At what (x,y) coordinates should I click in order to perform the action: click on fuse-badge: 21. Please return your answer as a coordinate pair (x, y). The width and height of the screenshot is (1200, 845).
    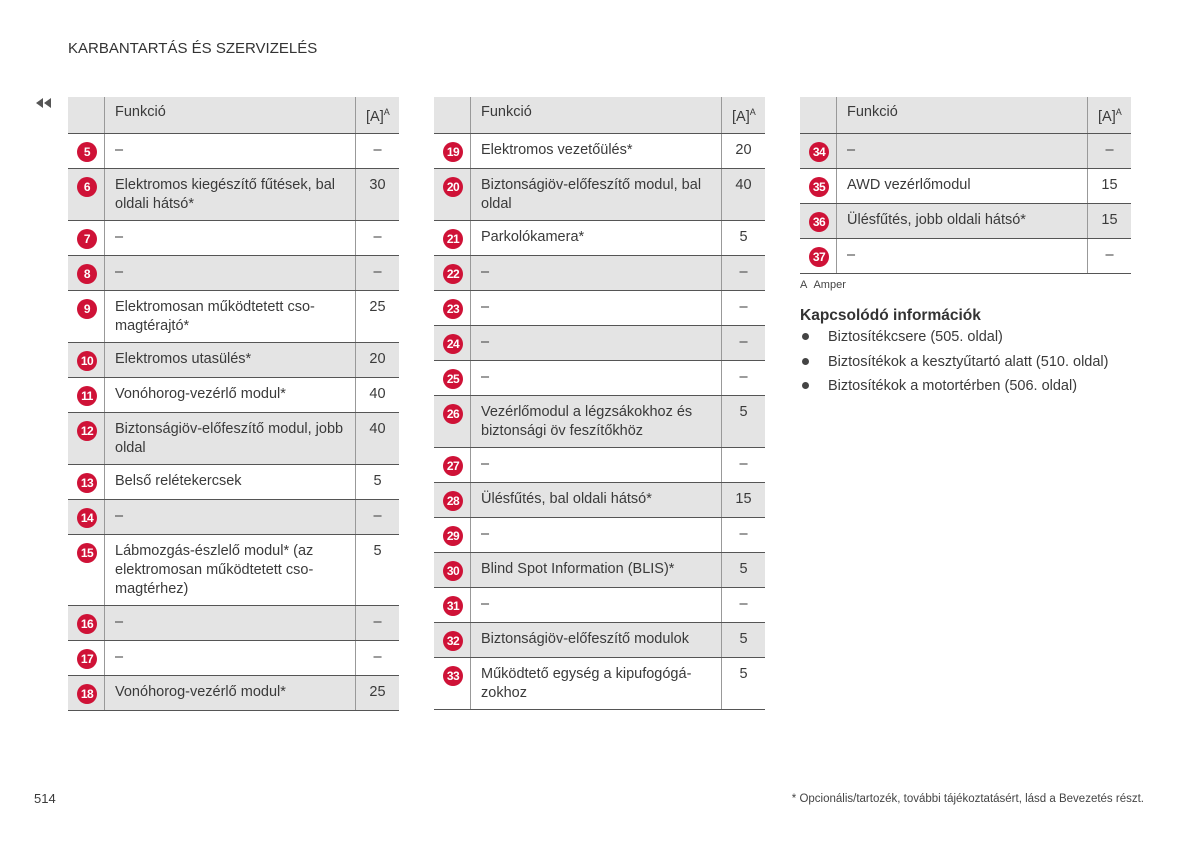
    Looking at the image, I should click on (453, 238).